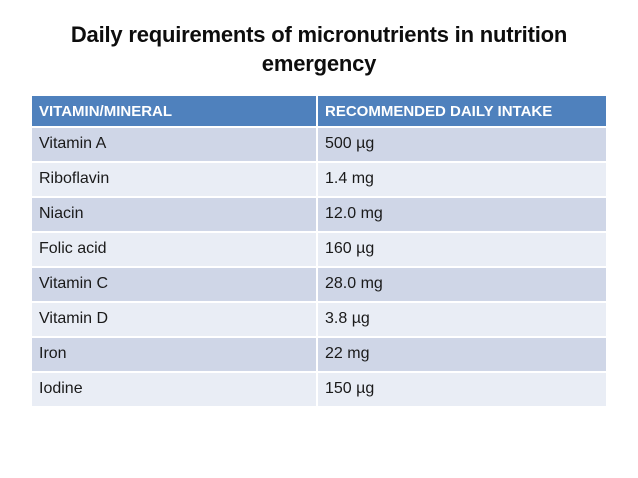 This screenshot has height=478, width=638. I want to click on cell-daily-intake: 150 µg, so click(462, 390).